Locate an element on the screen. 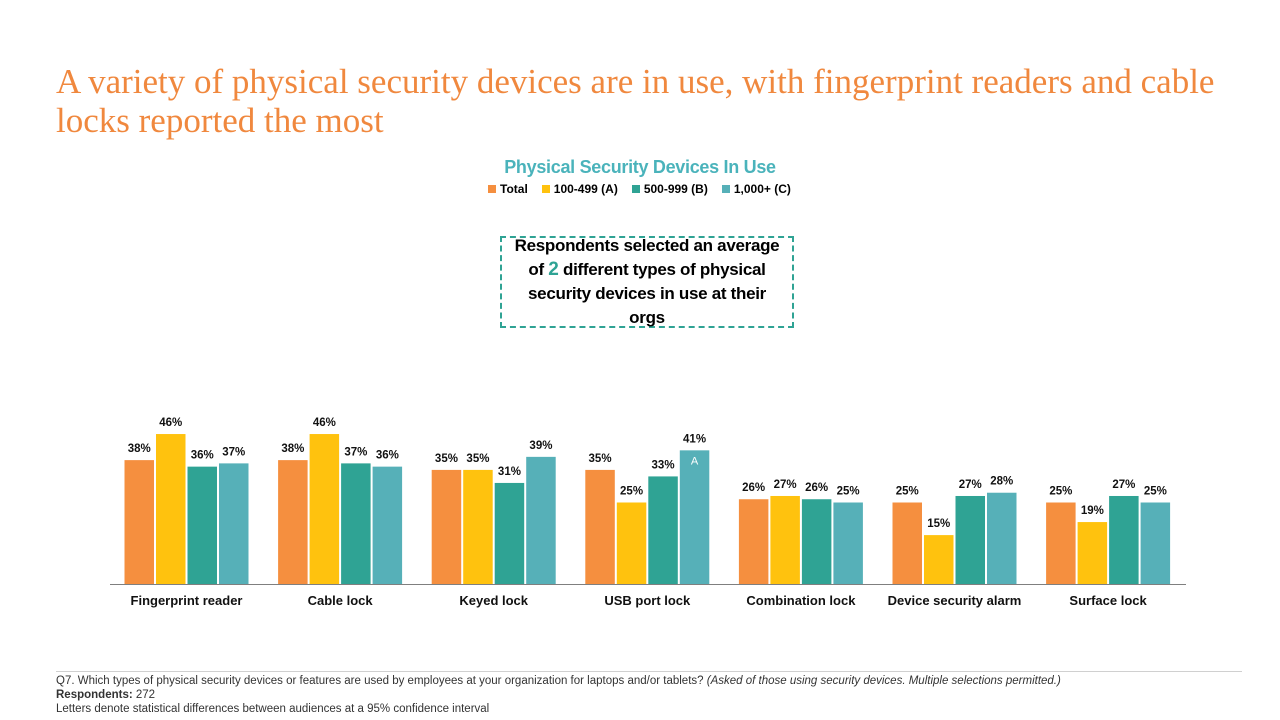 This screenshot has width=1280, height=720. category-label: Surface lock is located at coordinates (1108, 600).